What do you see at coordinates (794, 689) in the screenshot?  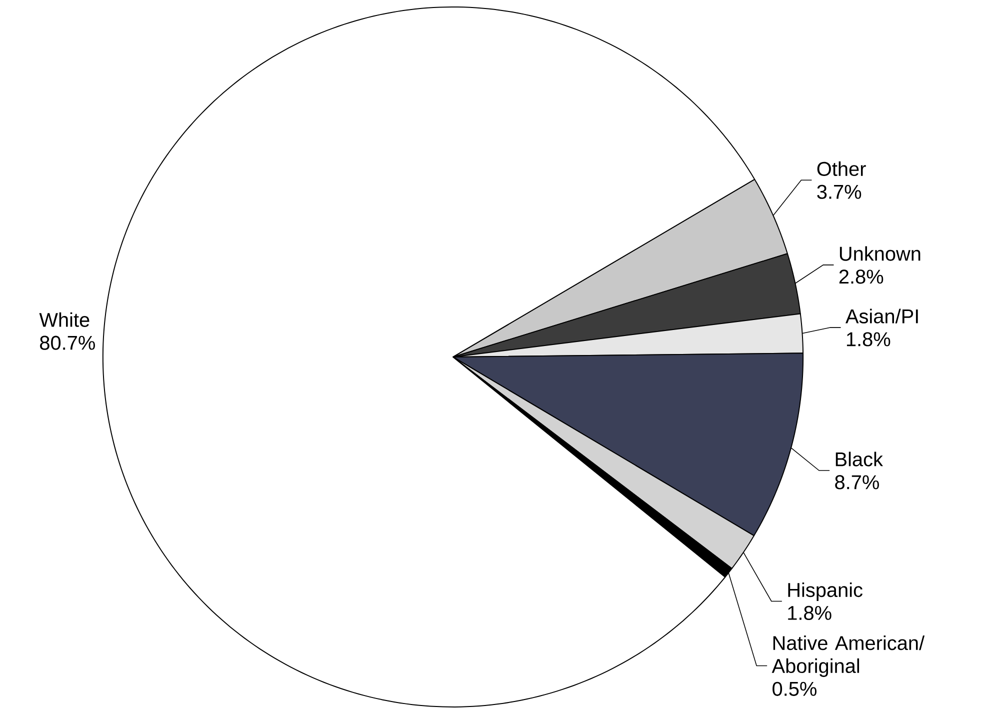 I see `data-label: 0.5%` at bounding box center [794, 689].